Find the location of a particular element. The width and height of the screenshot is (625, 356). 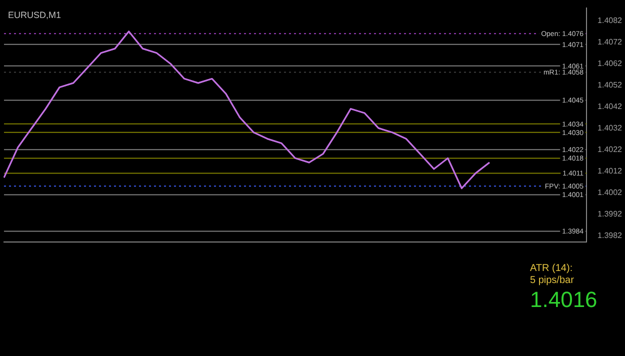

y-tick-label: 1.4062 is located at coordinates (610, 63).